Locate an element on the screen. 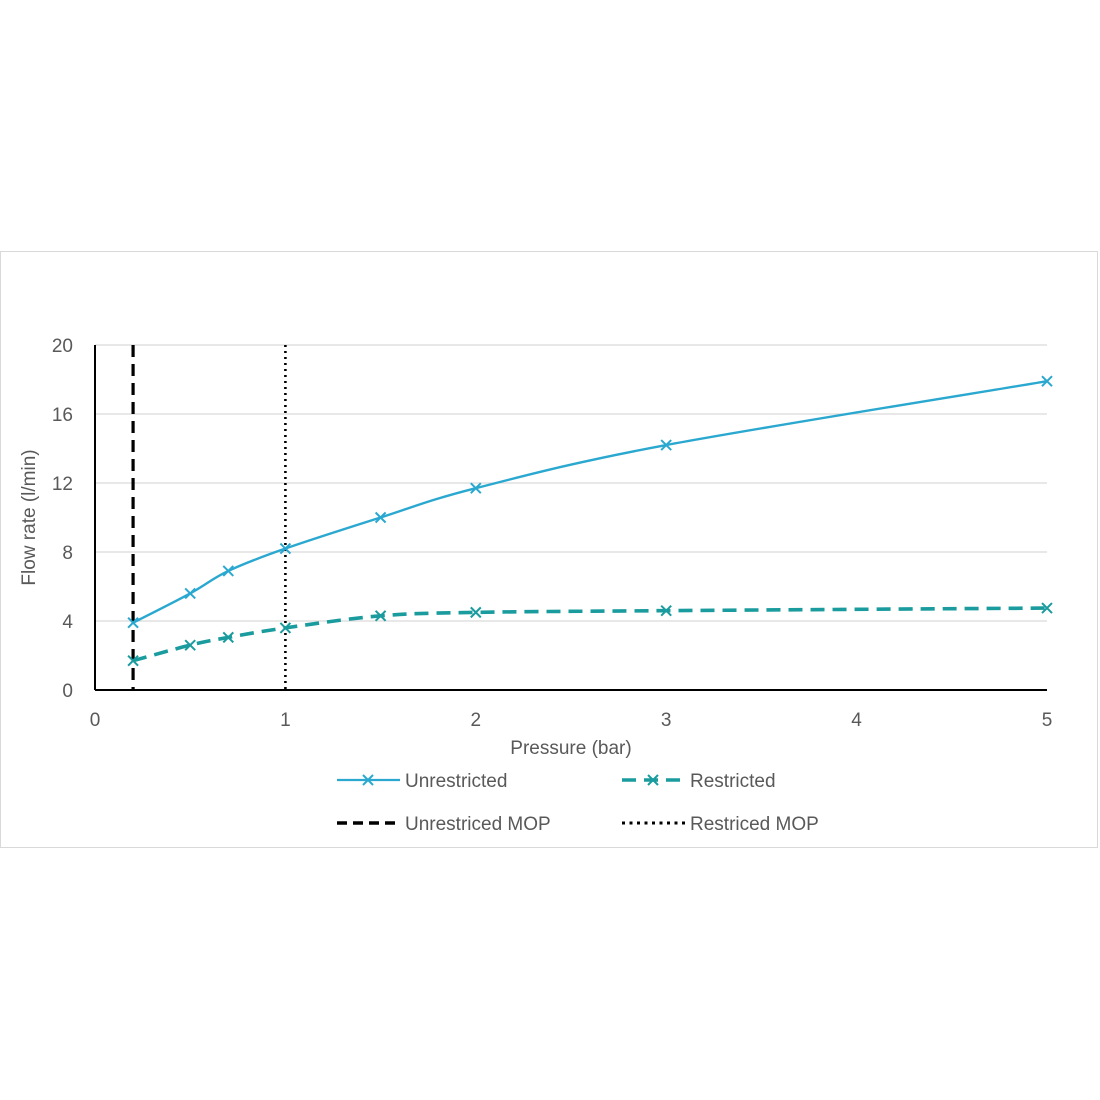 The image size is (1100, 1100). y-tick-label: 12 is located at coordinates (62, 484).